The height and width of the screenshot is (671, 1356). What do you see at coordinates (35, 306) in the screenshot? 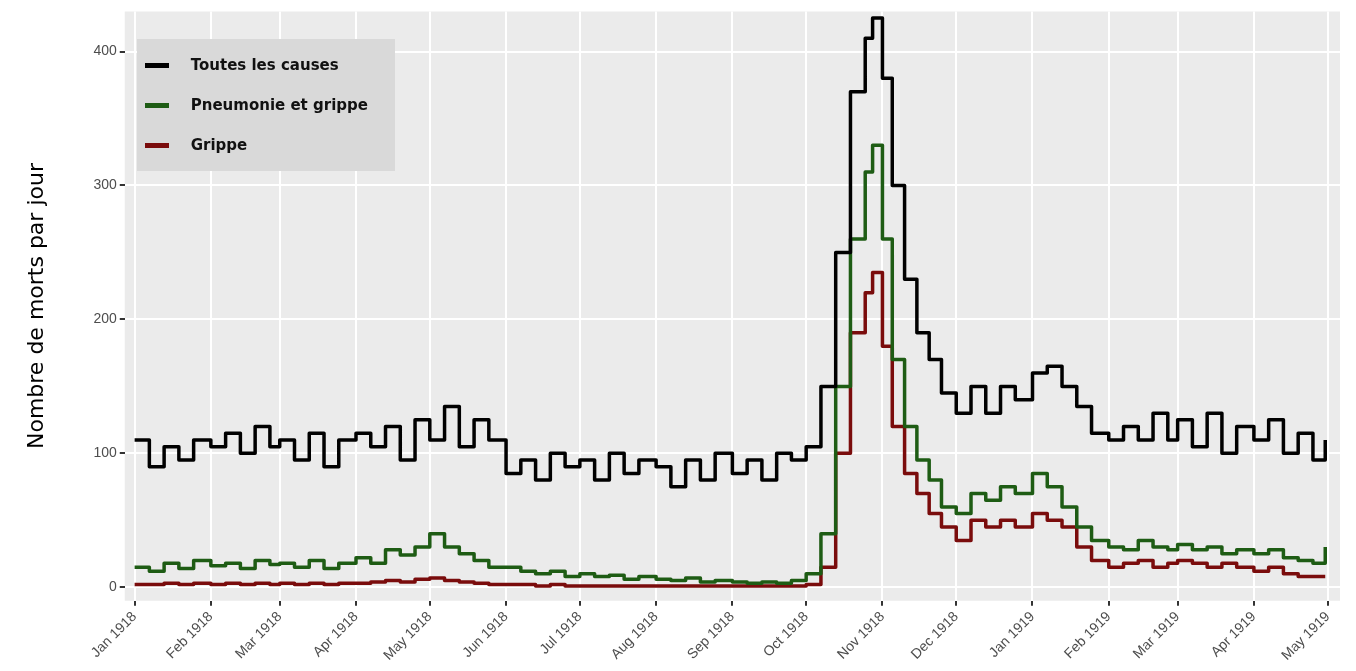
I see `y-axis-title: Nombre de morts par jour` at bounding box center [35, 306].